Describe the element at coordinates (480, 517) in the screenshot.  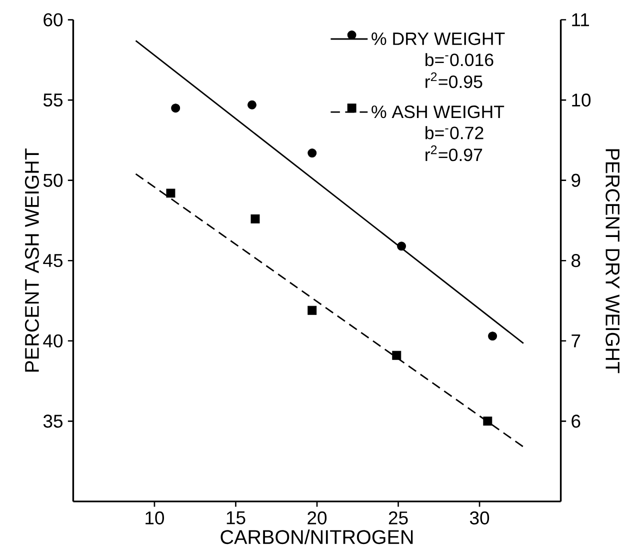
I see `x-tick-label: 30` at that location.